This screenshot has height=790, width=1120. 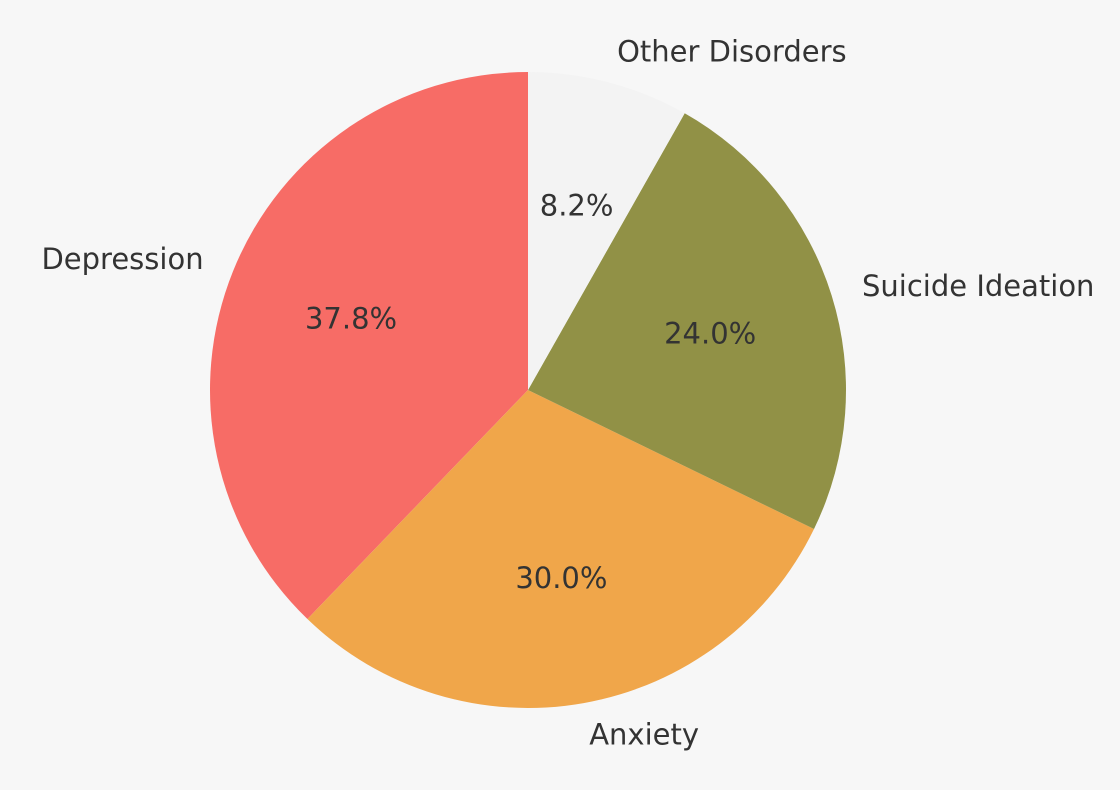 I want to click on pie-category-label-other-disorders: Other Disorders, so click(x=732, y=52).